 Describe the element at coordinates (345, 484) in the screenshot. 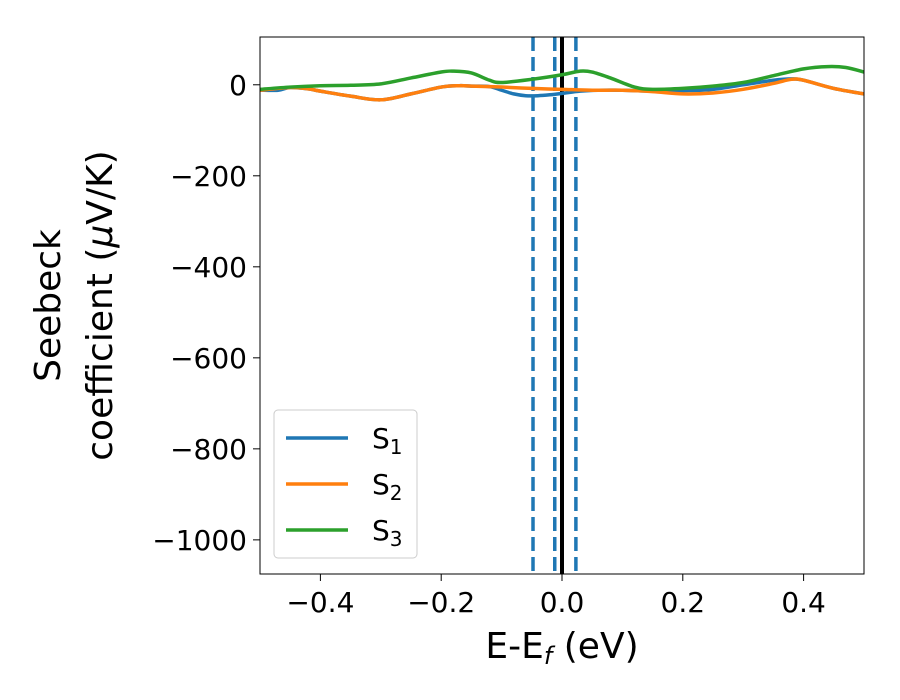

I see `legend: S1 S2 S3` at that location.